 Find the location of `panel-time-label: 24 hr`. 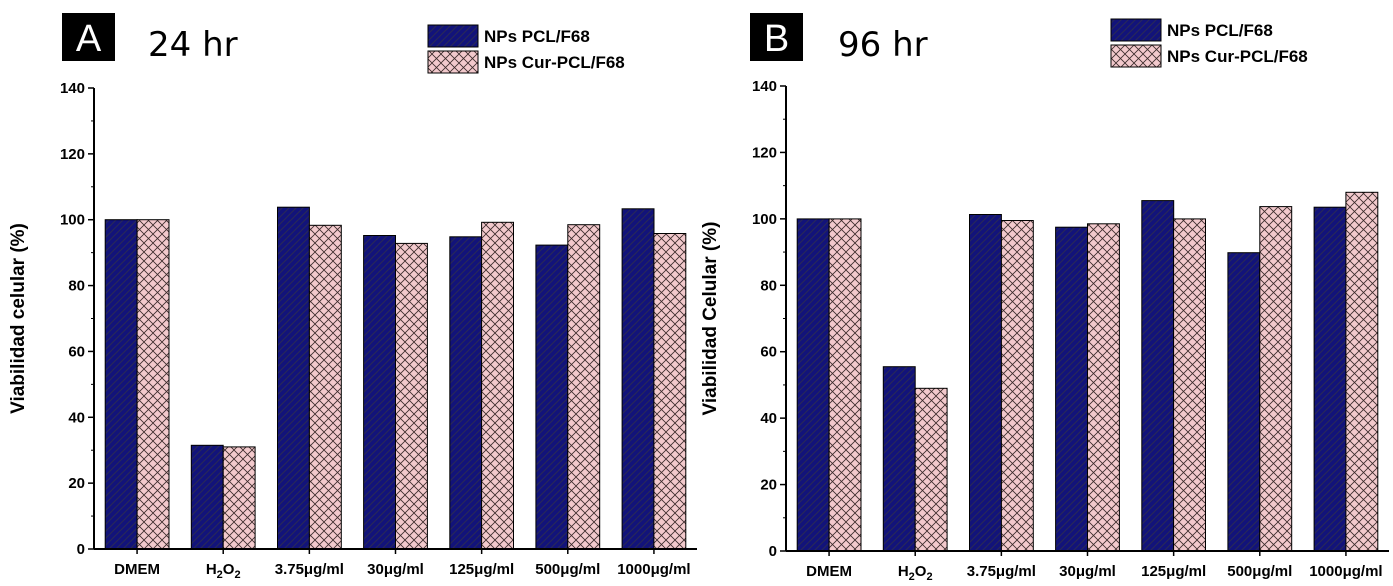

panel-time-label: 24 hr is located at coordinates (193, 45).